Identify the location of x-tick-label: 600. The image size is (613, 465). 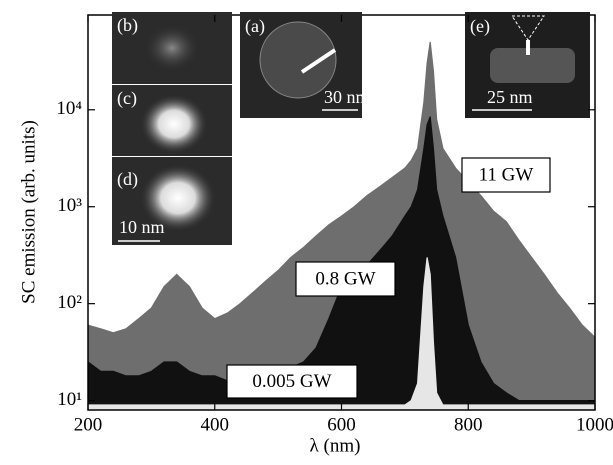
(341, 424).